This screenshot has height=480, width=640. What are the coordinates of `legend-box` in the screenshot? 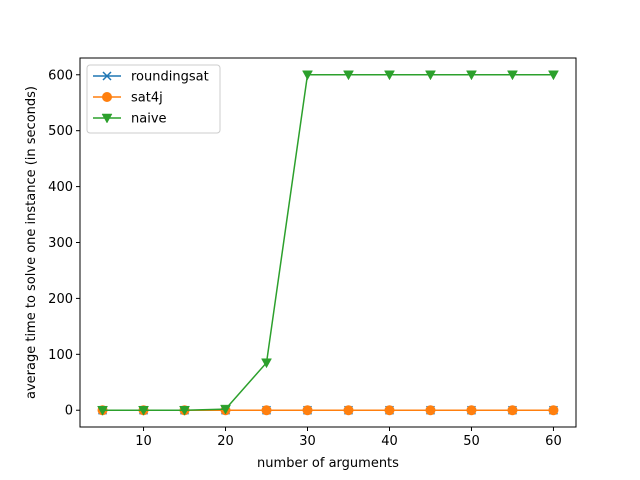 It's located at (153, 99).